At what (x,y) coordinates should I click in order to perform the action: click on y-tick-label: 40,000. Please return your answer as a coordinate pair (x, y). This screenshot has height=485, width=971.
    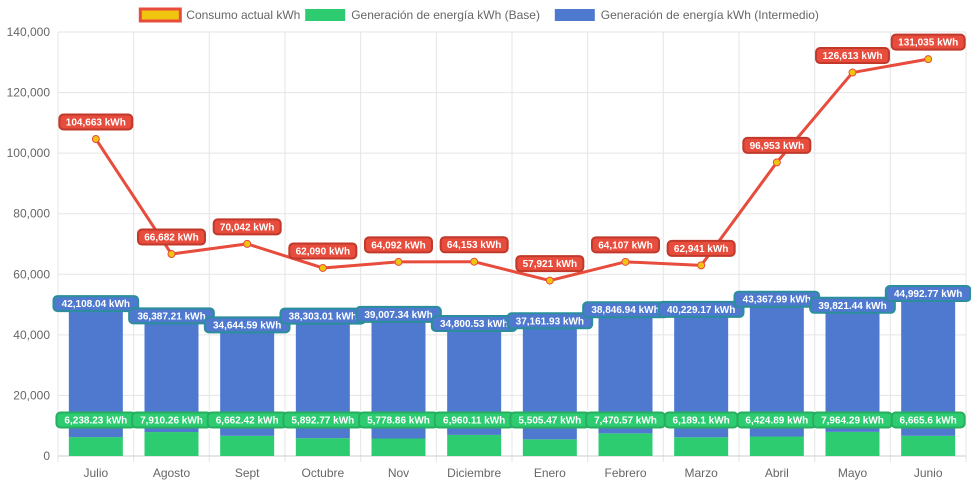
    Looking at the image, I should click on (31, 335).